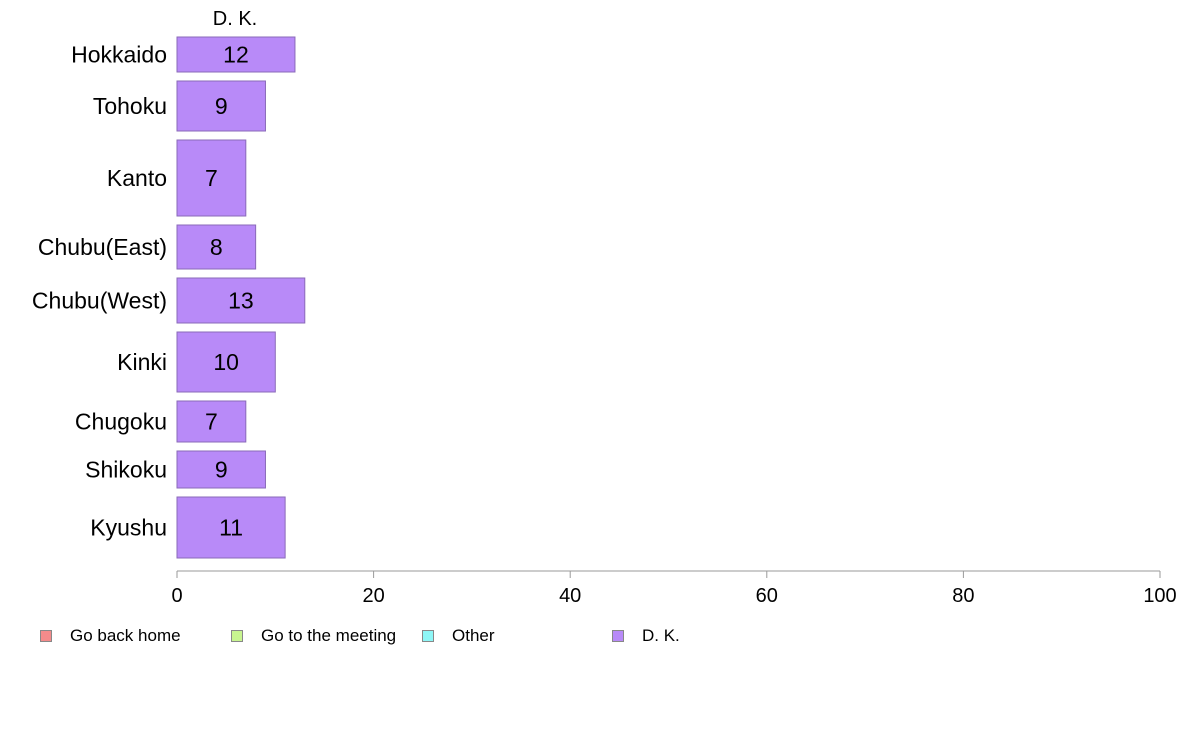  Describe the element at coordinates (142, 362) in the screenshot. I see `category-label: Kinki` at that location.